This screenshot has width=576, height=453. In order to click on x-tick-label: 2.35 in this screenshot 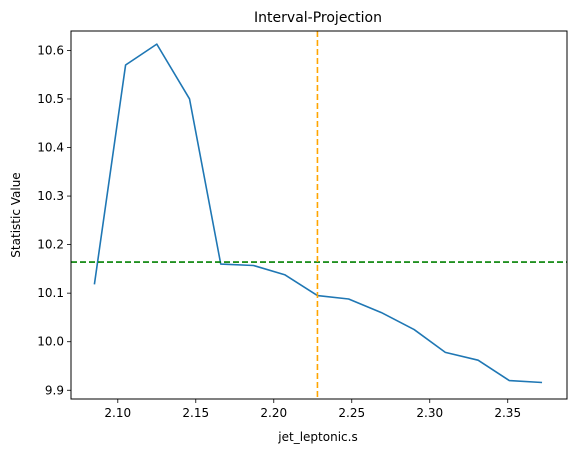, I will do `click(507, 413)`.